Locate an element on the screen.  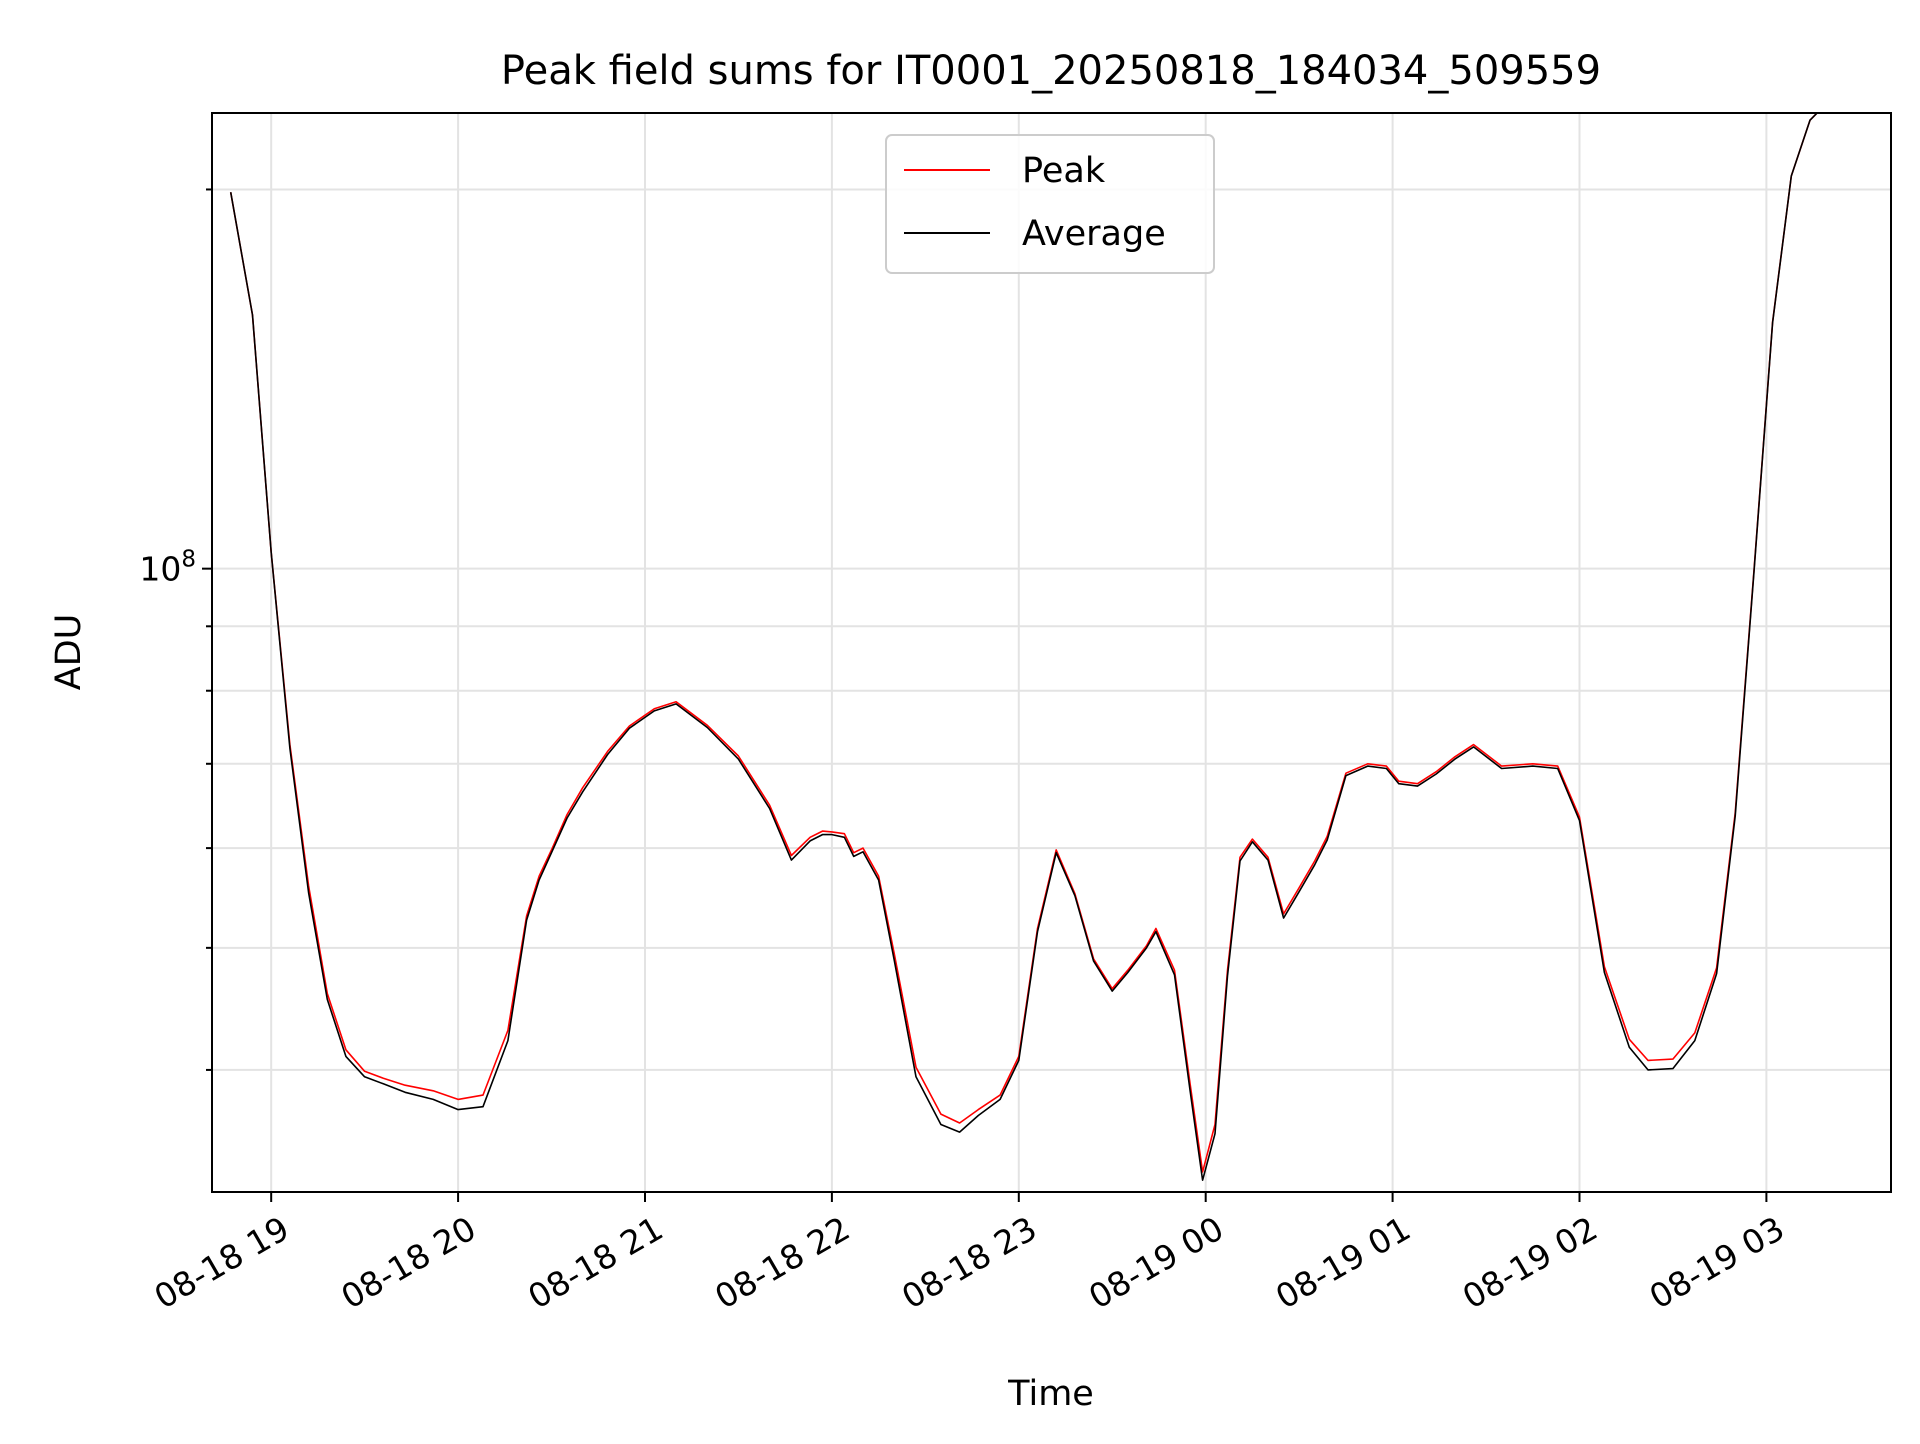
legend-label-average: Average is located at coordinates (1094, 234).